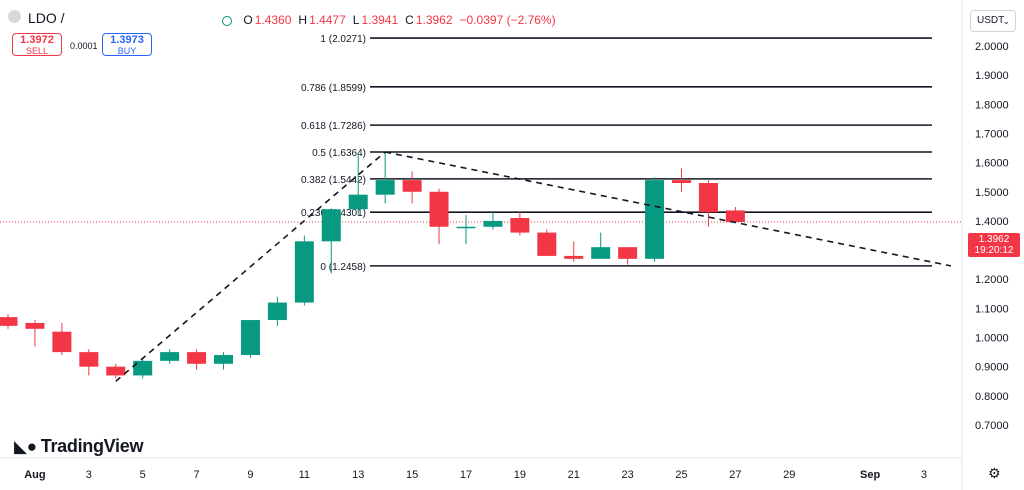 This screenshot has height=490, width=1024. Describe the element at coordinates (303, 20) in the screenshot. I see `ohlc-key: H` at that location.